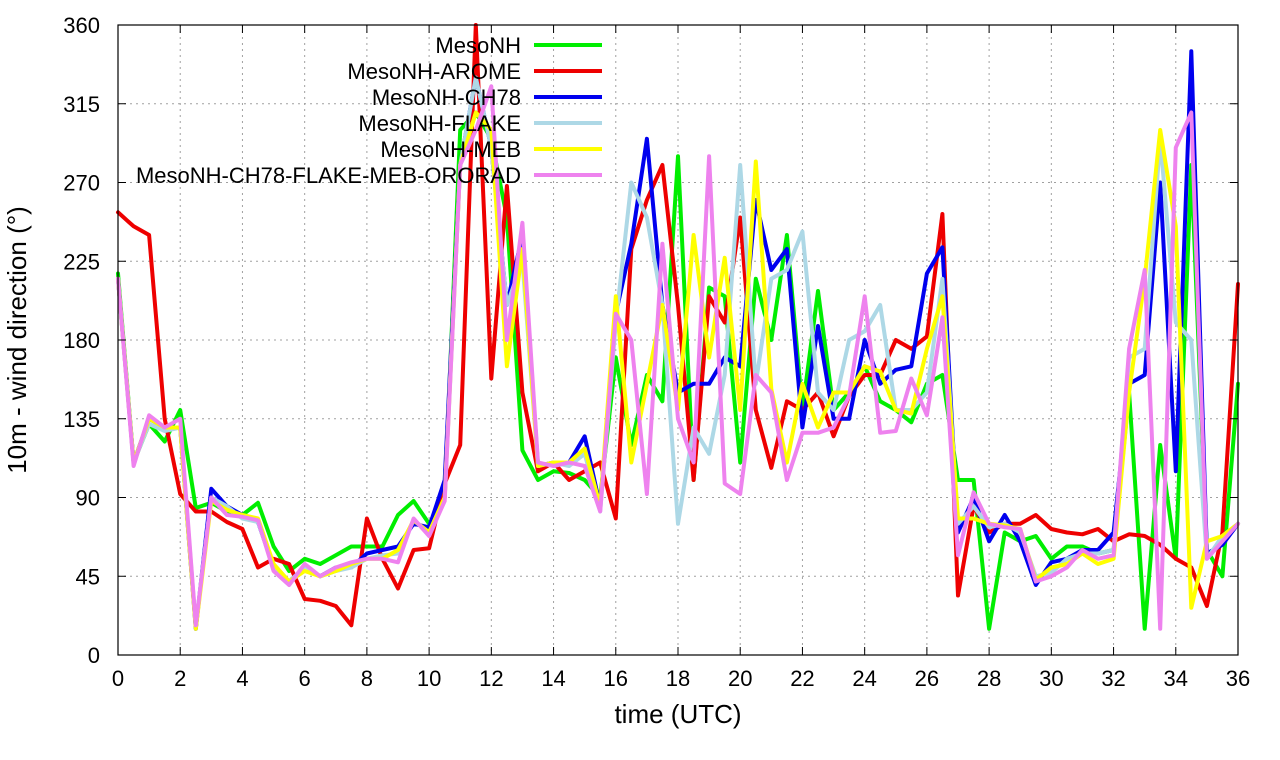 The image size is (1280, 760). Describe the element at coordinates (864, 678) in the screenshot. I see `x-tick-label: 24` at that location.